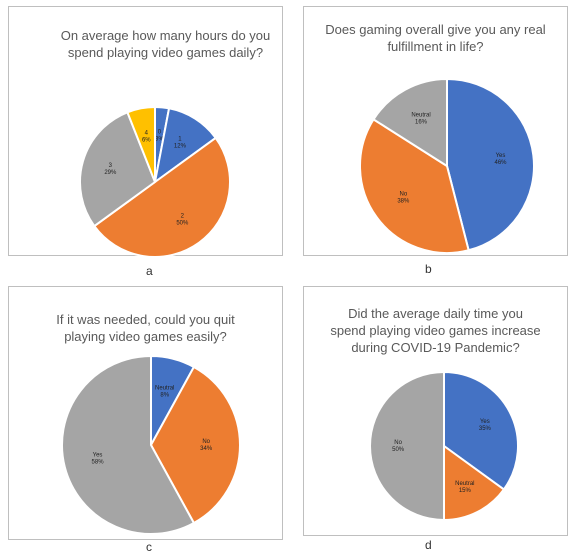 The image size is (574, 554). Describe the element at coordinates (464, 487) in the screenshot. I see `slice-label: Neutral 15%` at that location.